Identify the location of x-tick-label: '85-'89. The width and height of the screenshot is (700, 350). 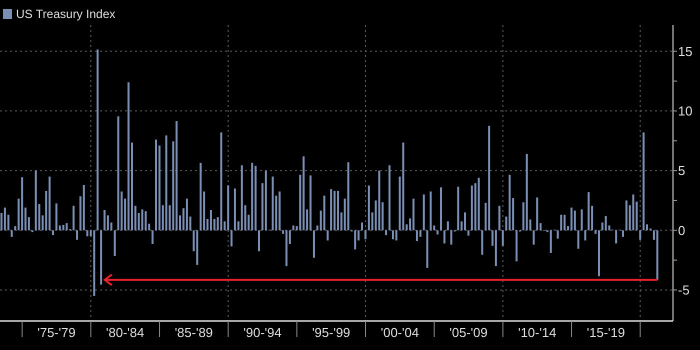
(193, 332).